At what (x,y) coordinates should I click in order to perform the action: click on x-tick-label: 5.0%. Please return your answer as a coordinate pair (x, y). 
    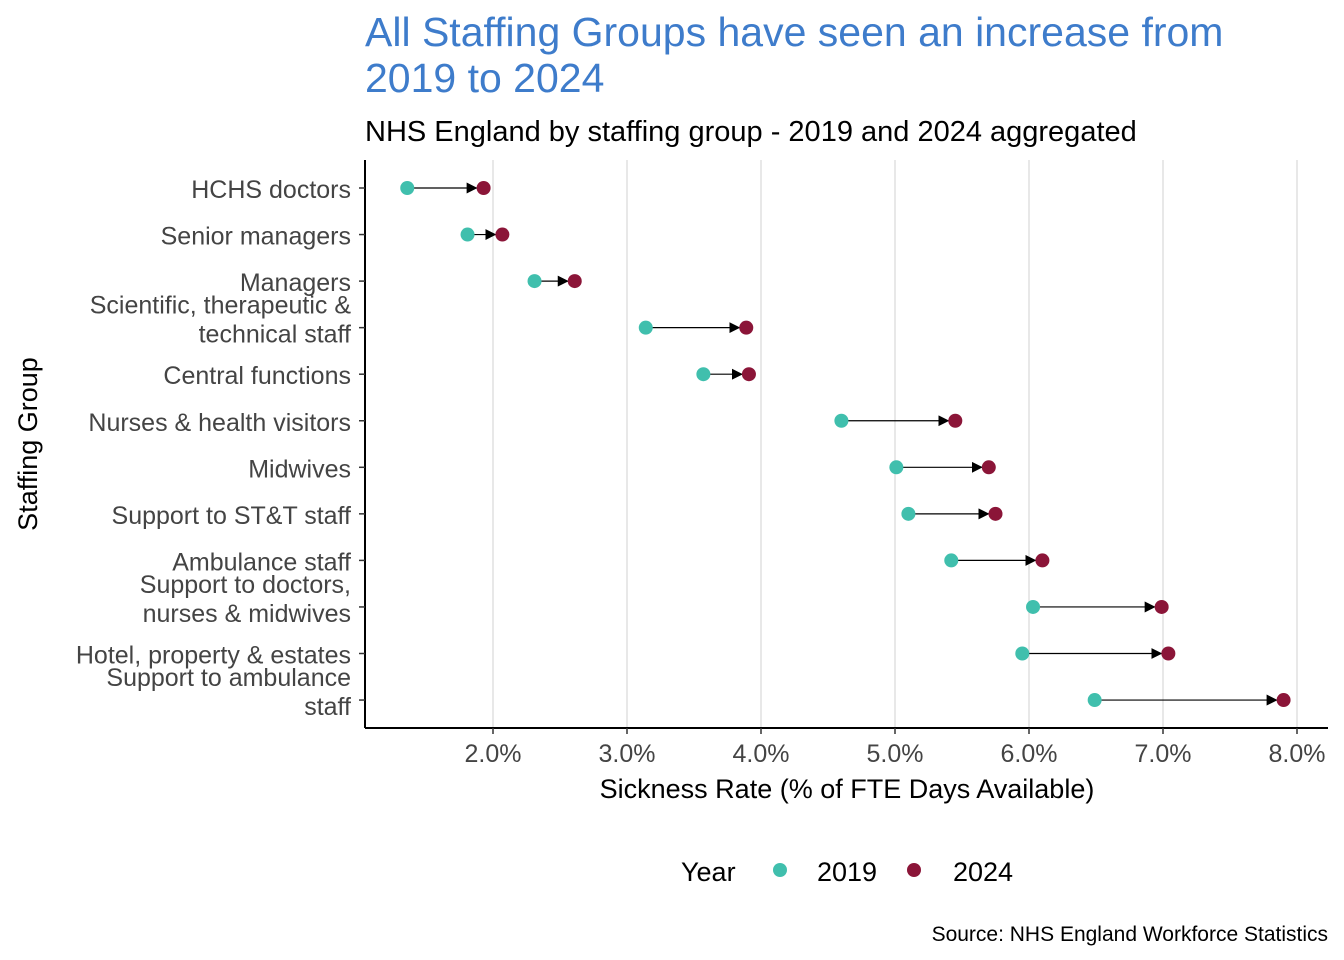
    Looking at the image, I should click on (895, 754).